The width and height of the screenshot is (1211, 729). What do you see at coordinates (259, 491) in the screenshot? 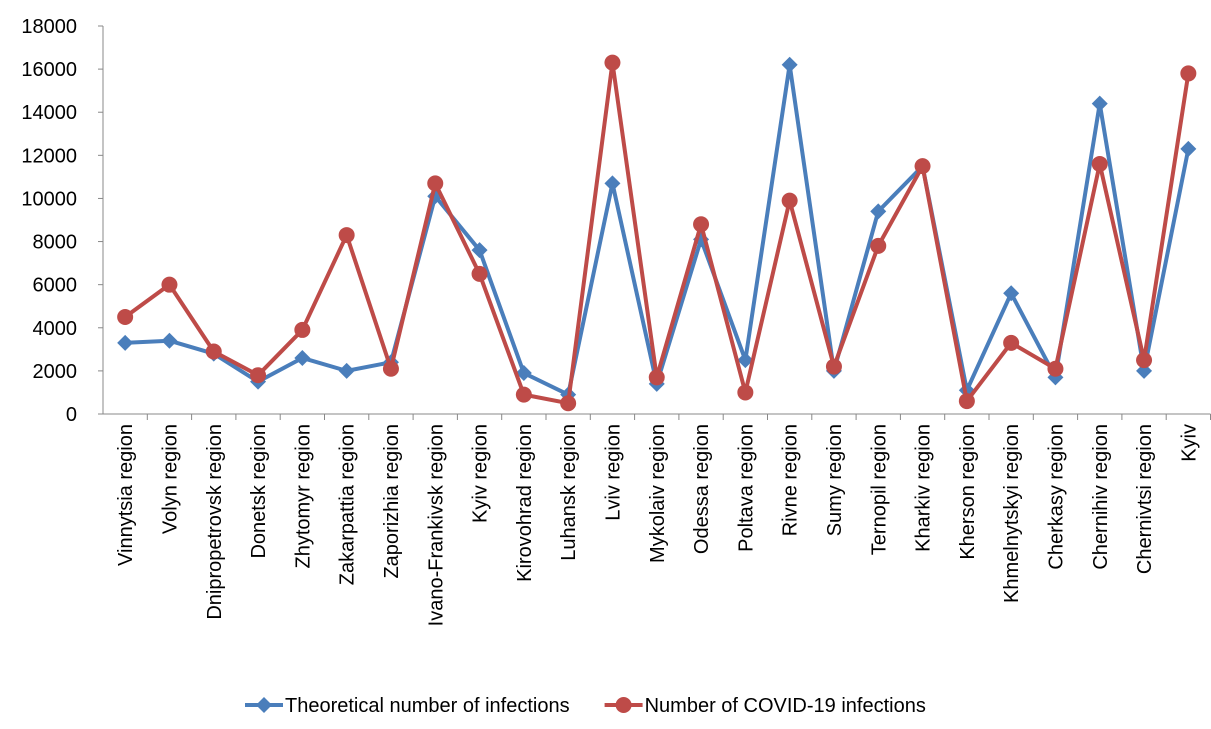
I see `x-tick-label: Donetsk region` at bounding box center [259, 491].